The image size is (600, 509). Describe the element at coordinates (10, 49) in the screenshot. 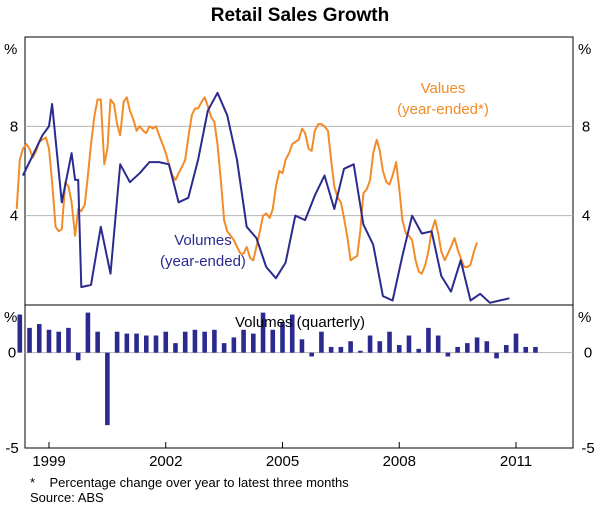

I see `top-left-unit-label: %` at that location.